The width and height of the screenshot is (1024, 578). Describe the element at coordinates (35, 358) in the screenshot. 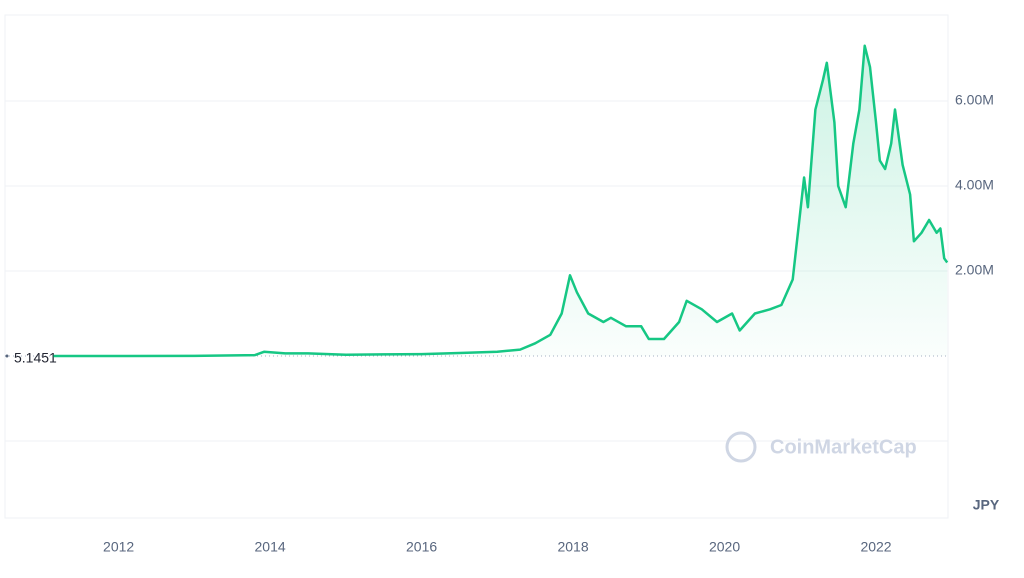

I see `baseline-label: 5.1451` at that location.